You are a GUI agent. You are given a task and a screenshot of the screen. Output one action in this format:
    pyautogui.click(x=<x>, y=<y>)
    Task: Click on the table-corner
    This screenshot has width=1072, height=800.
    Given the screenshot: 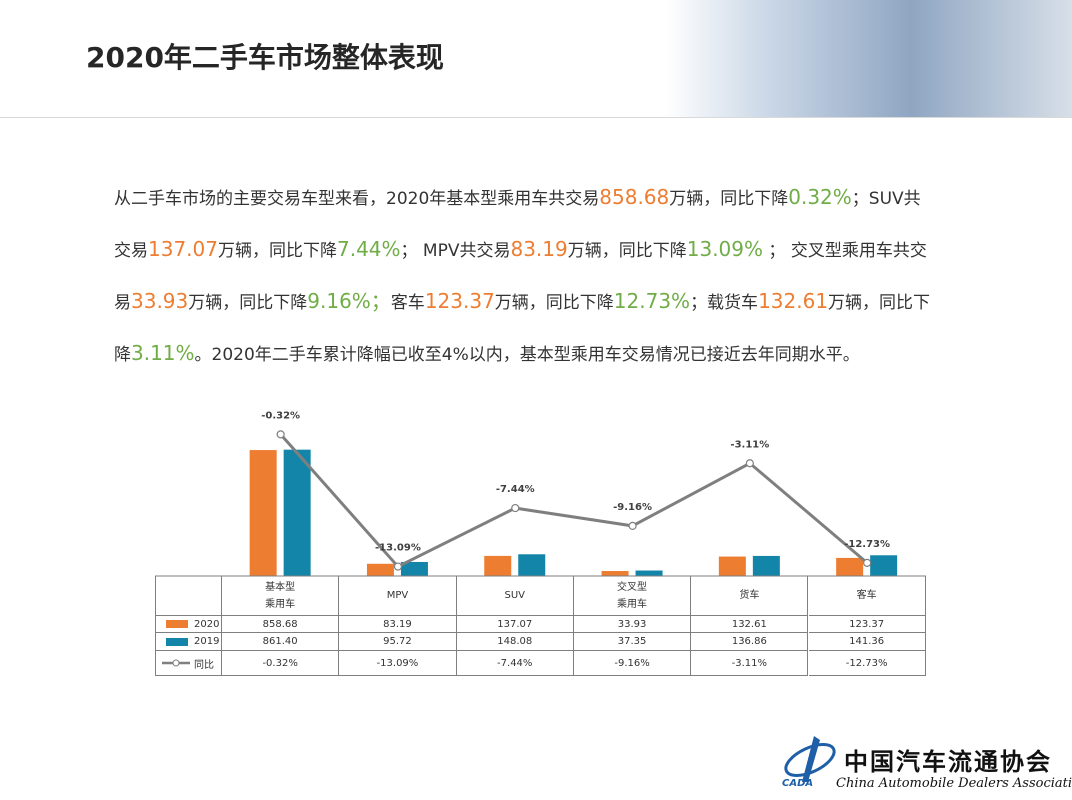 What is the action you would take?
    pyautogui.click(x=188, y=596)
    